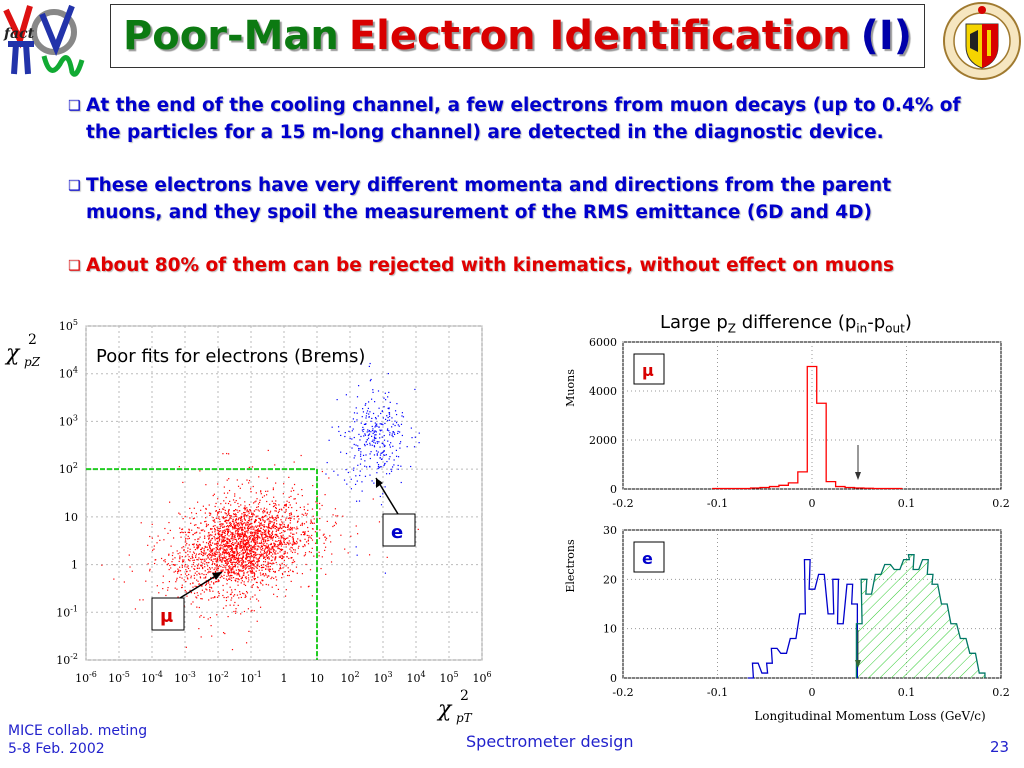  I want to click on electron-hist-ylabel: Electrons, so click(570, 566).